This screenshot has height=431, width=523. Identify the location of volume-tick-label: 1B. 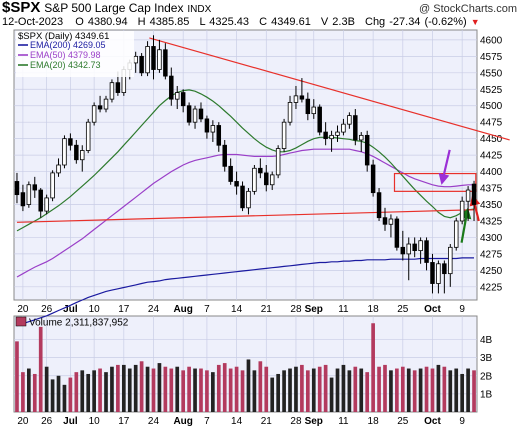
(486, 394).